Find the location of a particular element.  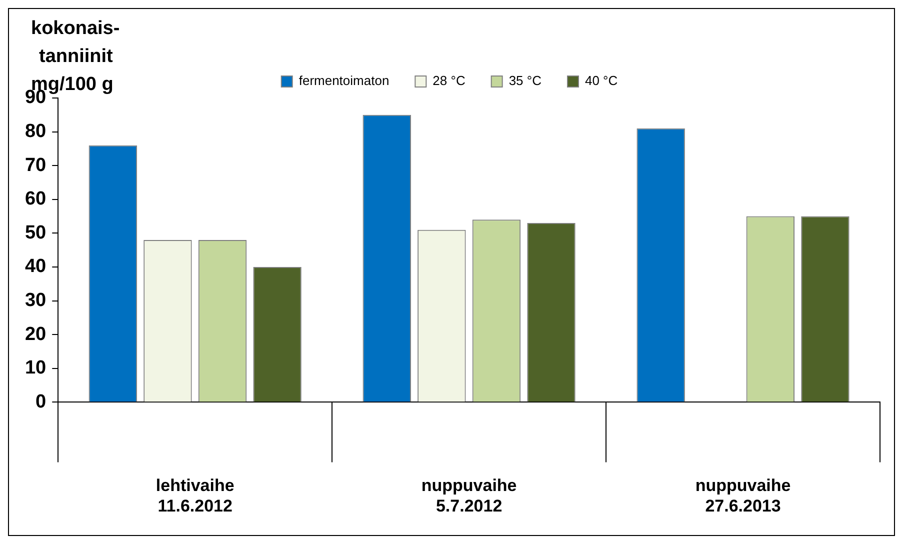

x-tick-label: nuppuvaihe 27.6.2013 is located at coordinates (743, 496).